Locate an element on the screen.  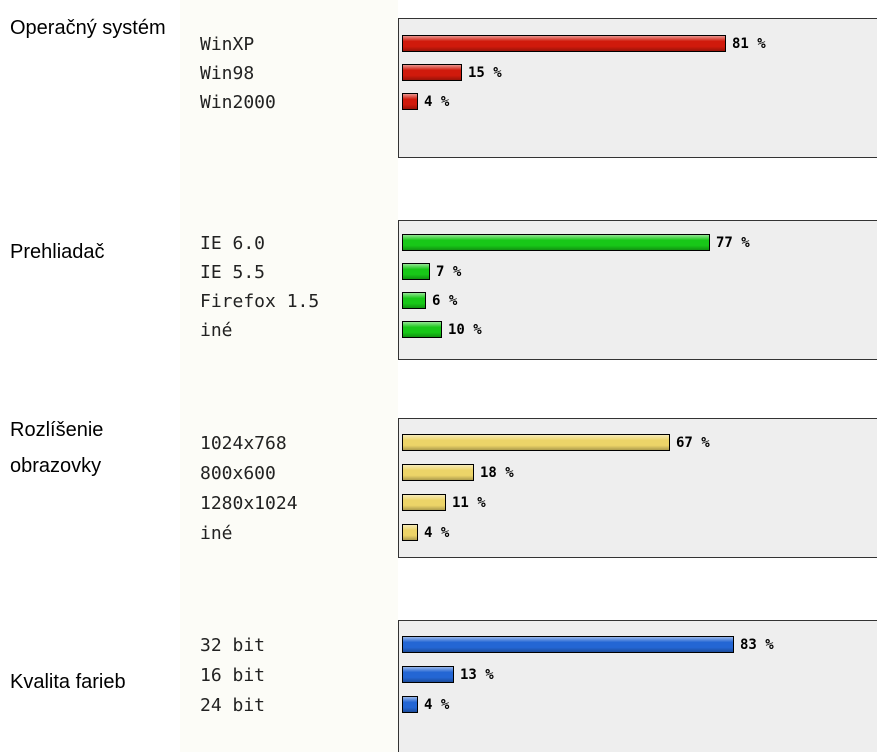
value-label: 83 % is located at coordinates (757, 645).